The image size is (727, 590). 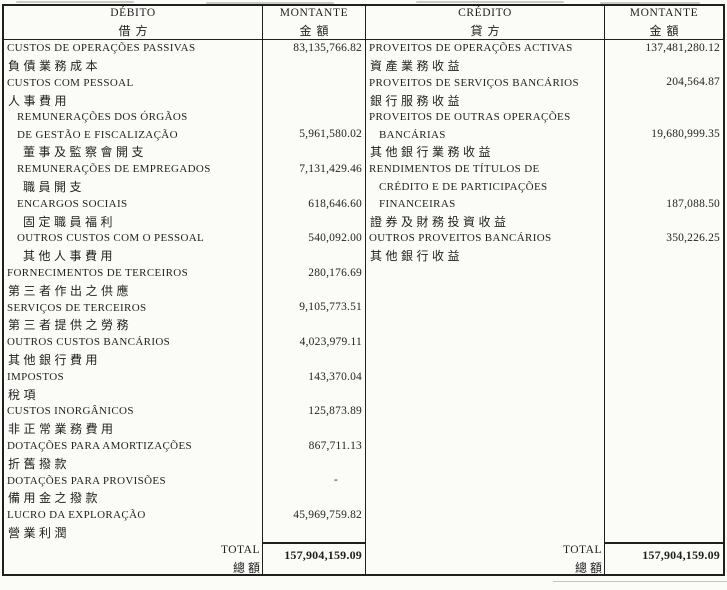 I want to click on credit-label: CRÉDITO E DE PARTICIPAÇÕES, so click(x=485, y=187).